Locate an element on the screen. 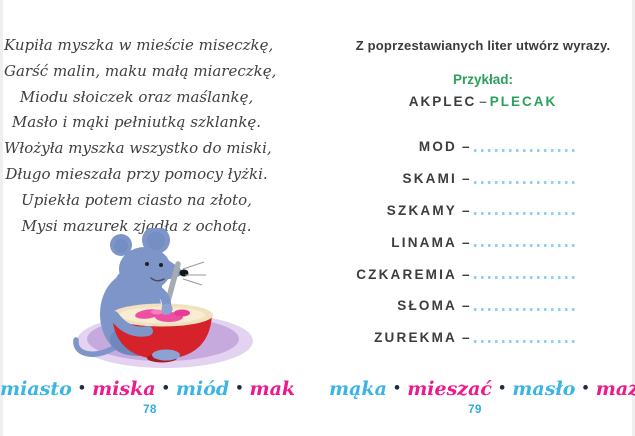 Image resolution: width=635 pixels, height=436 pixels. page-number-right: 79 is located at coordinates (475, 410).